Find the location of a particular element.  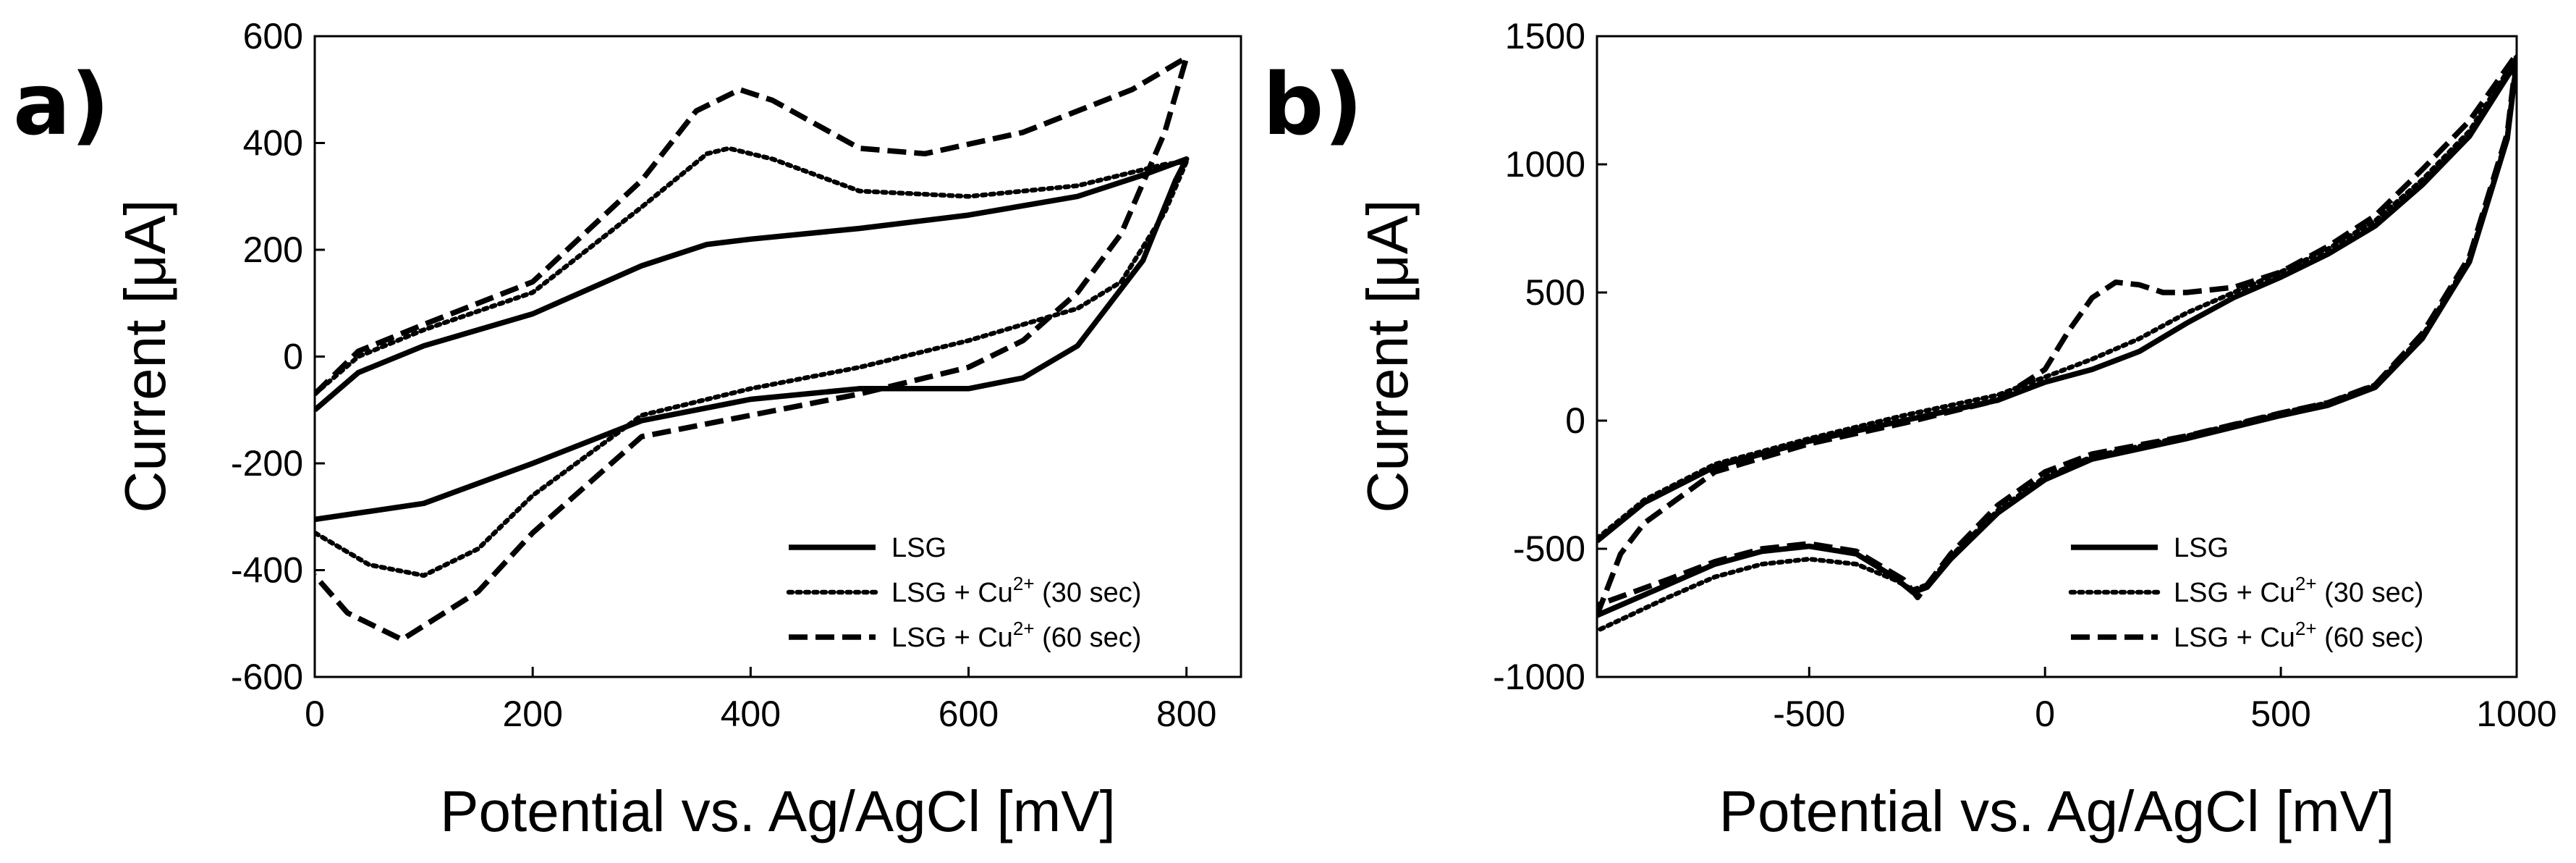

y-tick-label: 600 is located at coordinates (273, 36).